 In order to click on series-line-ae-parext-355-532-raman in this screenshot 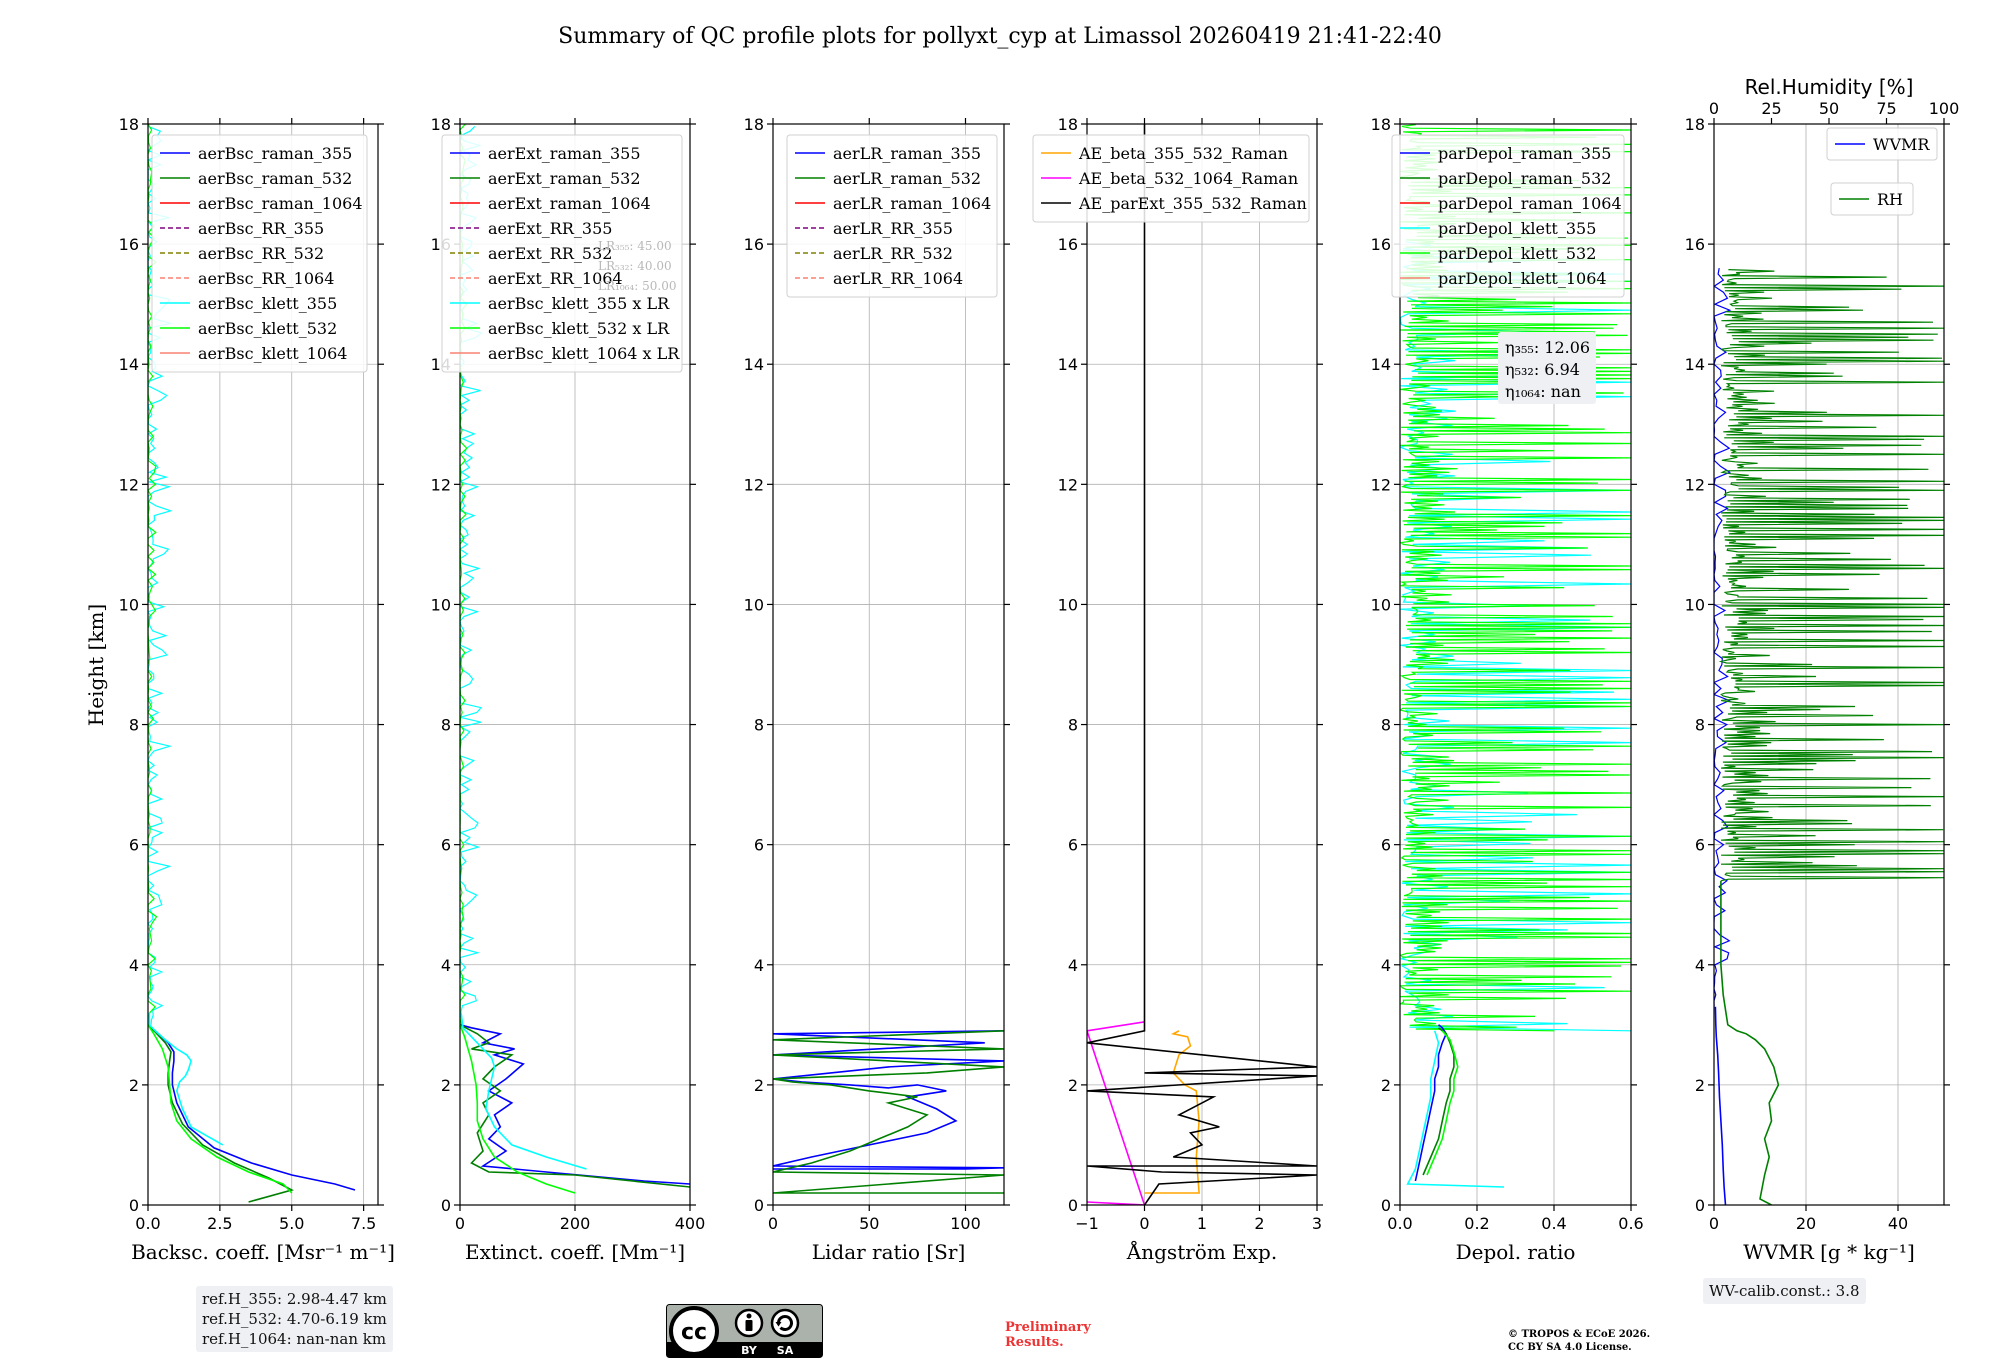, I will do `click(1202, 664)`.